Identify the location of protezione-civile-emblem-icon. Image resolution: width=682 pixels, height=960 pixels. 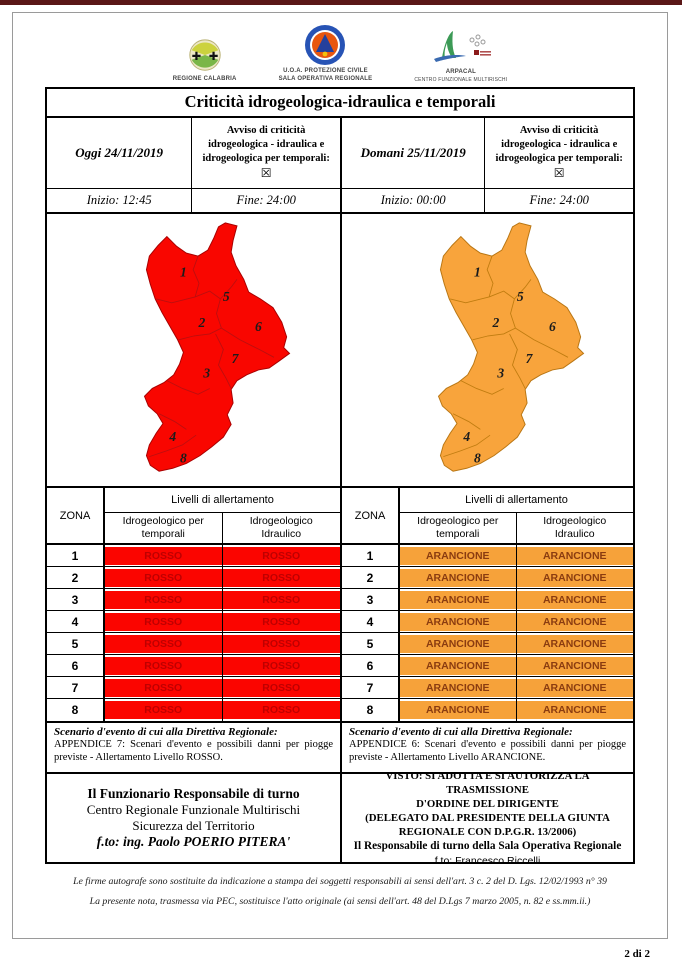
(325, 45).